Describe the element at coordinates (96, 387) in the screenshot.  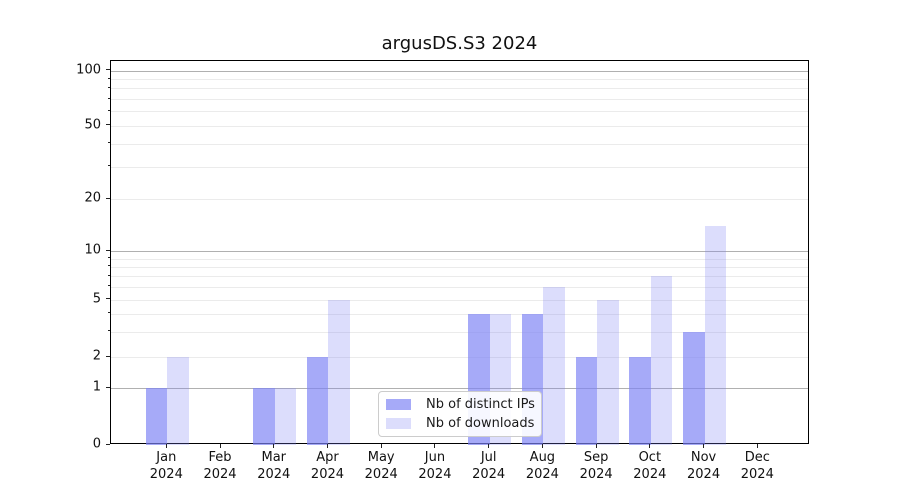
I see `y-tick-label: 1` at that location.